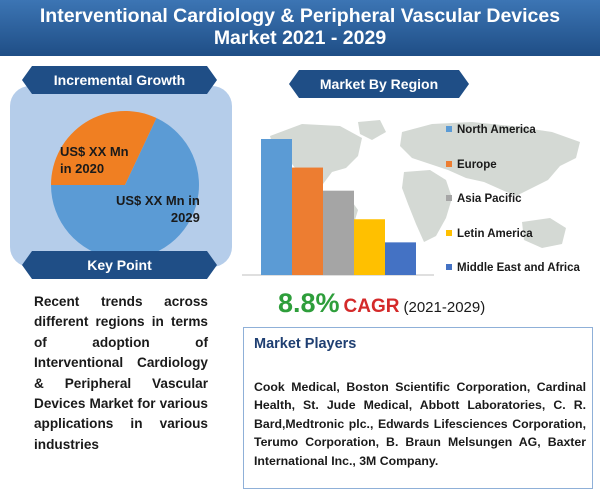 The image size is (600, 496). What do you see at coordinates (427, 206) in the screenshot?
I see `map-africa` at bounding box center [427, 206].